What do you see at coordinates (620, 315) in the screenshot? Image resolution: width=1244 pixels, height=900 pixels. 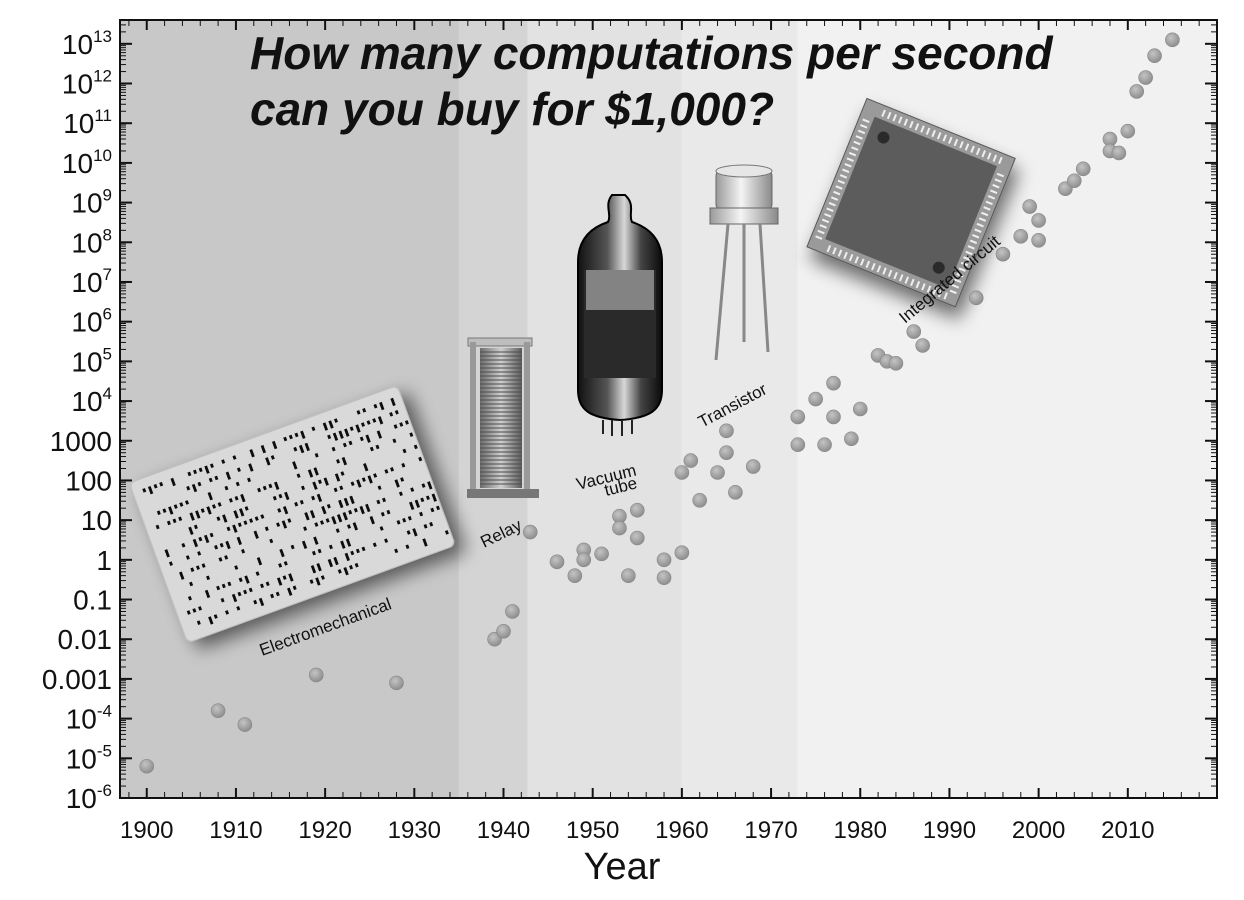 I see `vacuum-tube-illustration` at bounding box center [620, 315].